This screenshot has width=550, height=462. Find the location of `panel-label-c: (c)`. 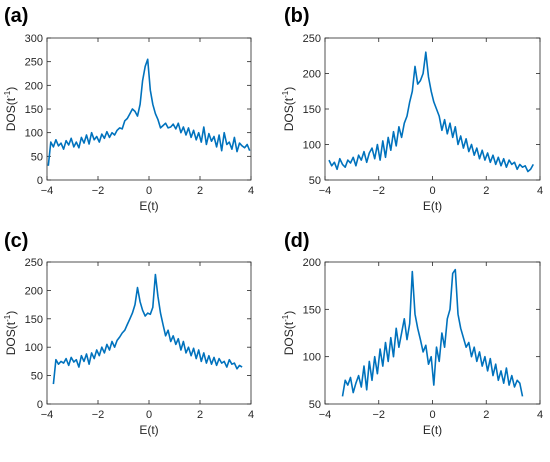

panel-label-c: (c) is located at coordinates (16, 241).